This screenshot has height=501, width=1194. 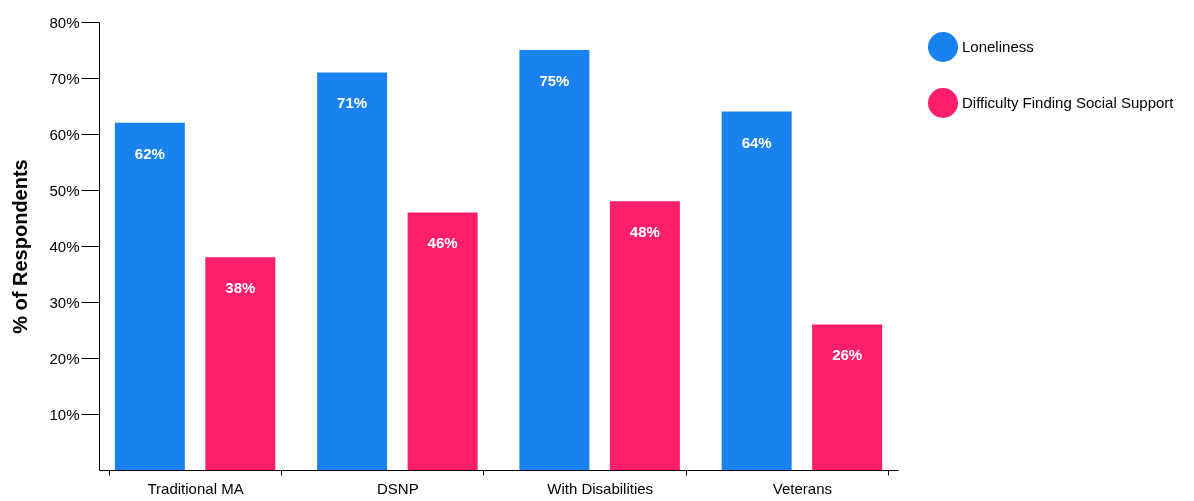 I want to click on y-tick-label: 60%, so click(x=64, y=134).